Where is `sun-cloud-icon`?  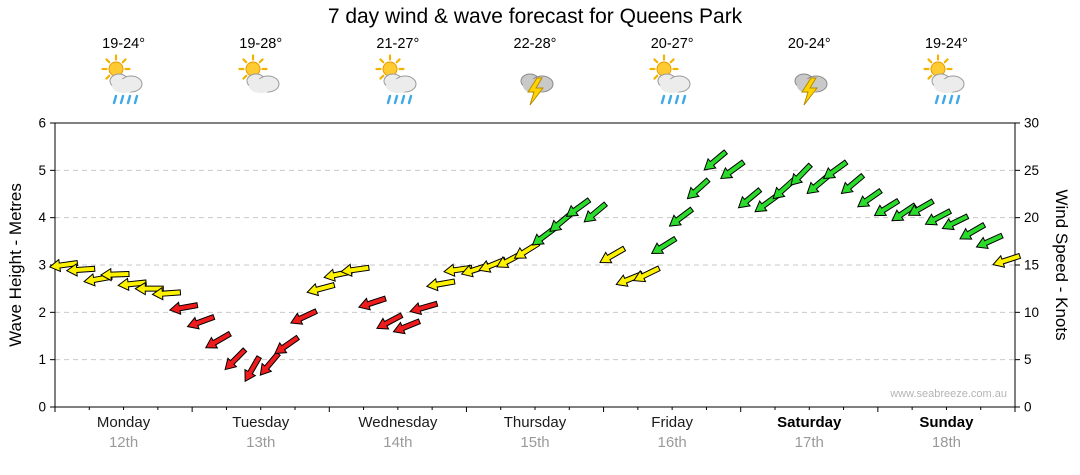
sun-cloud-icon is located at coordinates (260, 82).